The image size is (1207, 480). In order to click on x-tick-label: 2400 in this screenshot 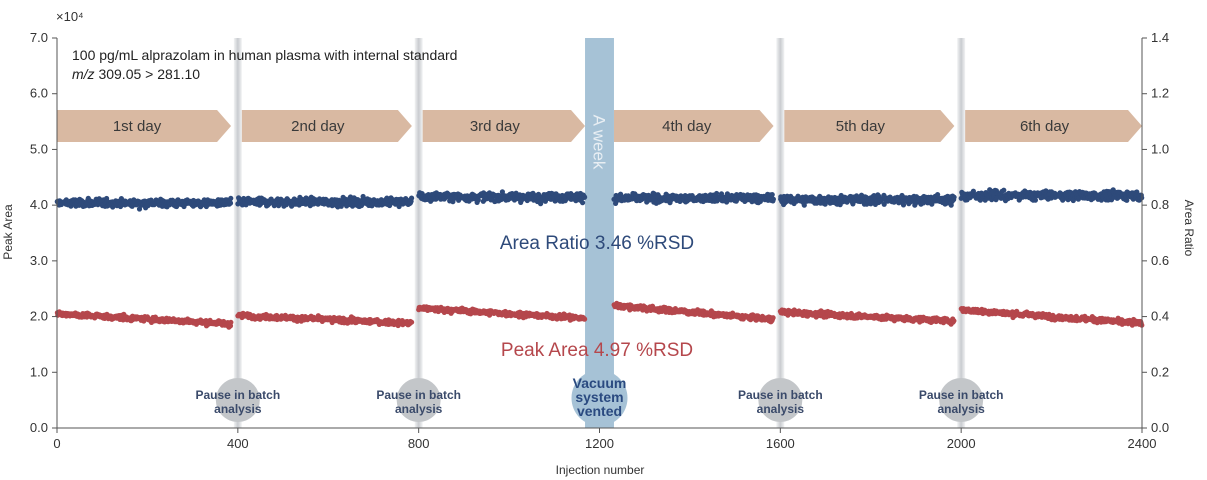, I will do `click(1142, 443)`.